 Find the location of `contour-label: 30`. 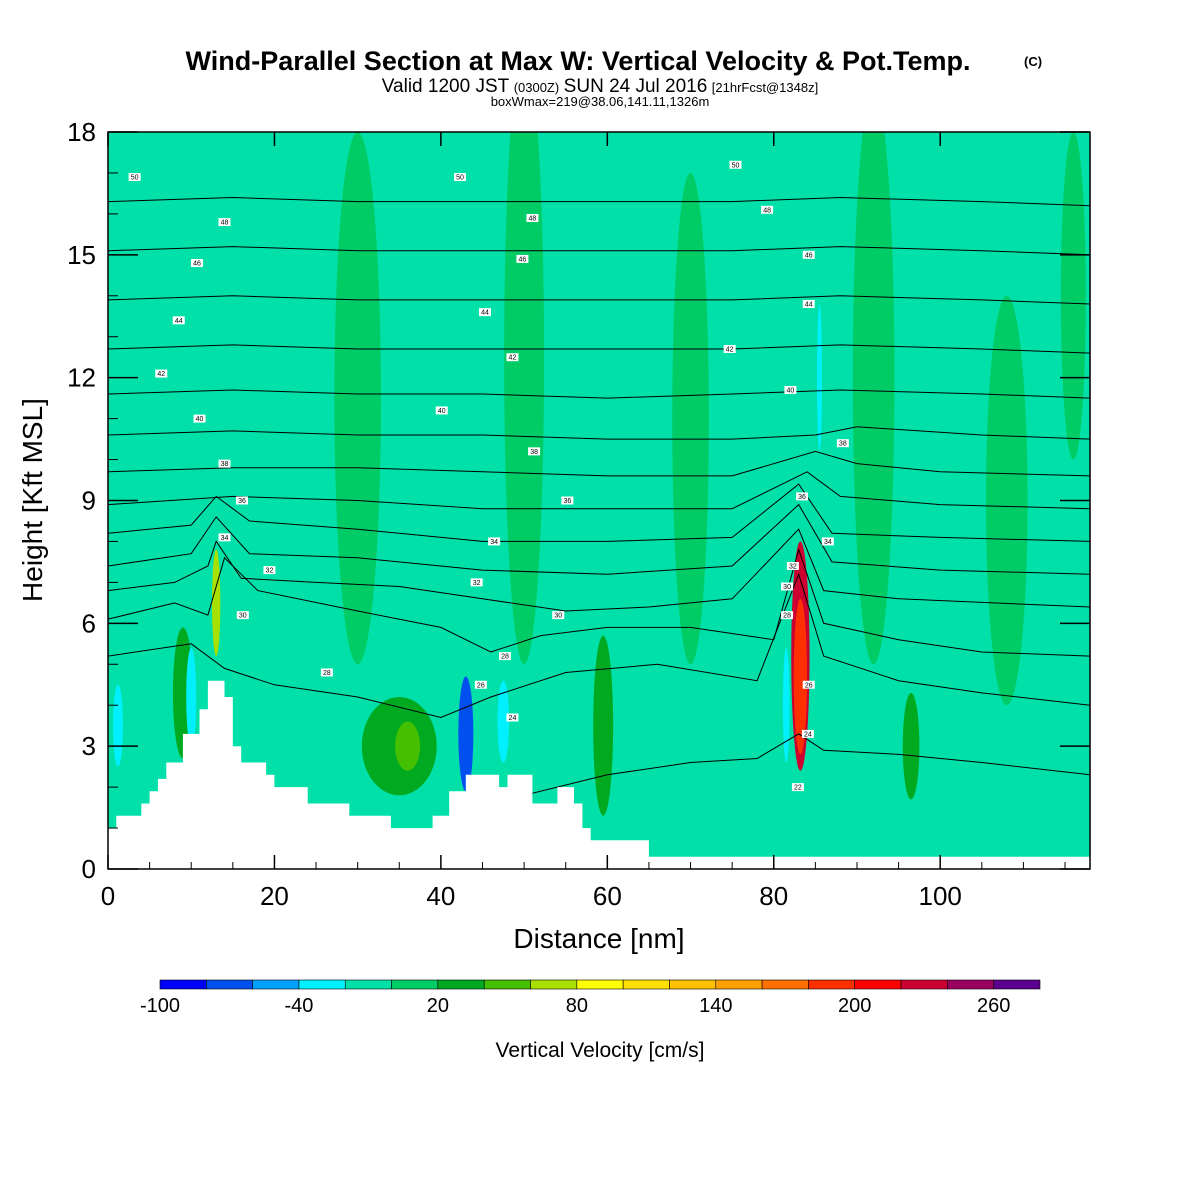

contour-label: 30 is located at coordinates (787, 587).